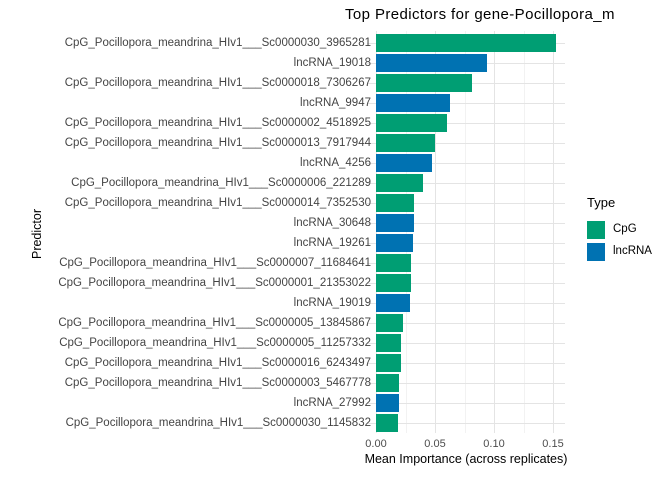 This screenshot has width=672, height=480. I want to click on y-tick-label: lncRNA_19261, so click(332, 243).